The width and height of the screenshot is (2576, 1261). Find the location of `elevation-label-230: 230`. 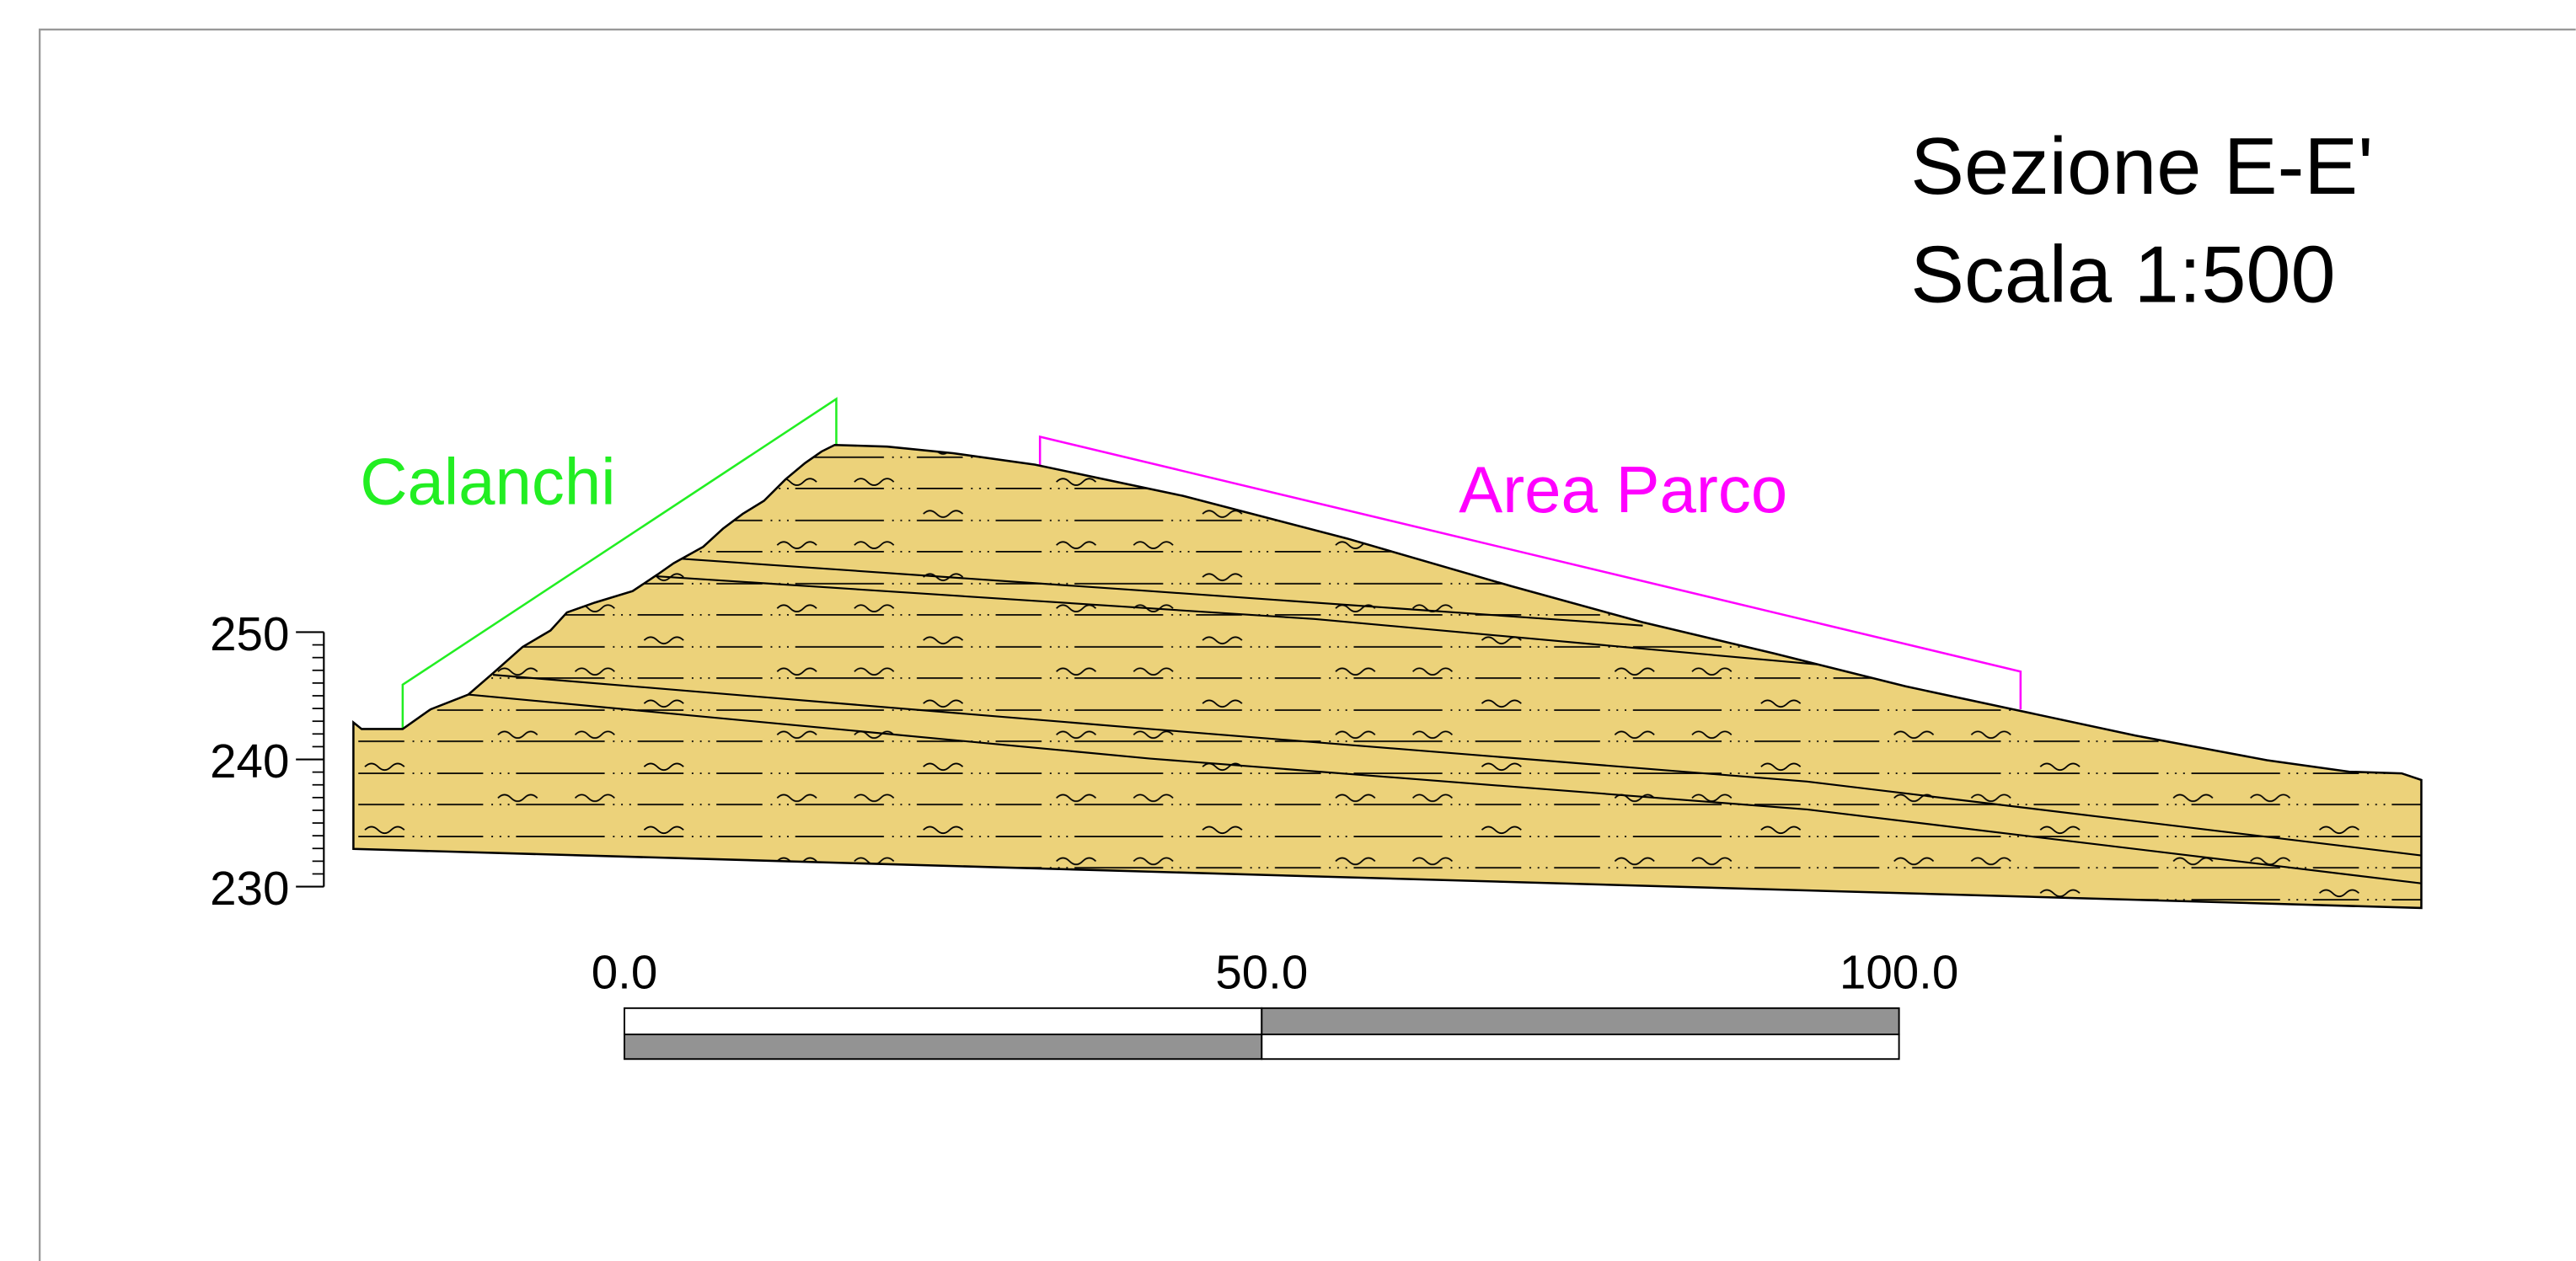

elevation-label-230: 230 is located at coordinates (249, 888).